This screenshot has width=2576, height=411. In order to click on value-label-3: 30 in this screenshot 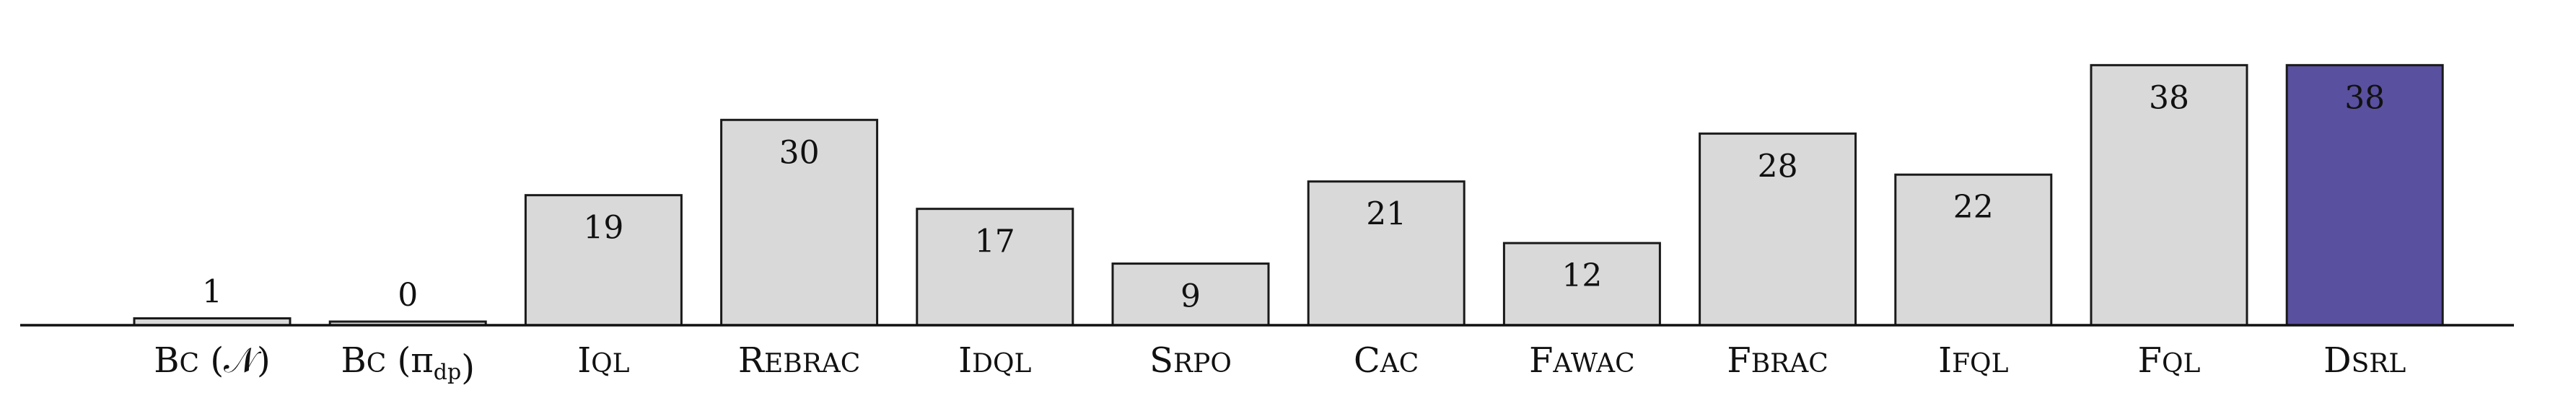, I will do `click(800, 153)`.